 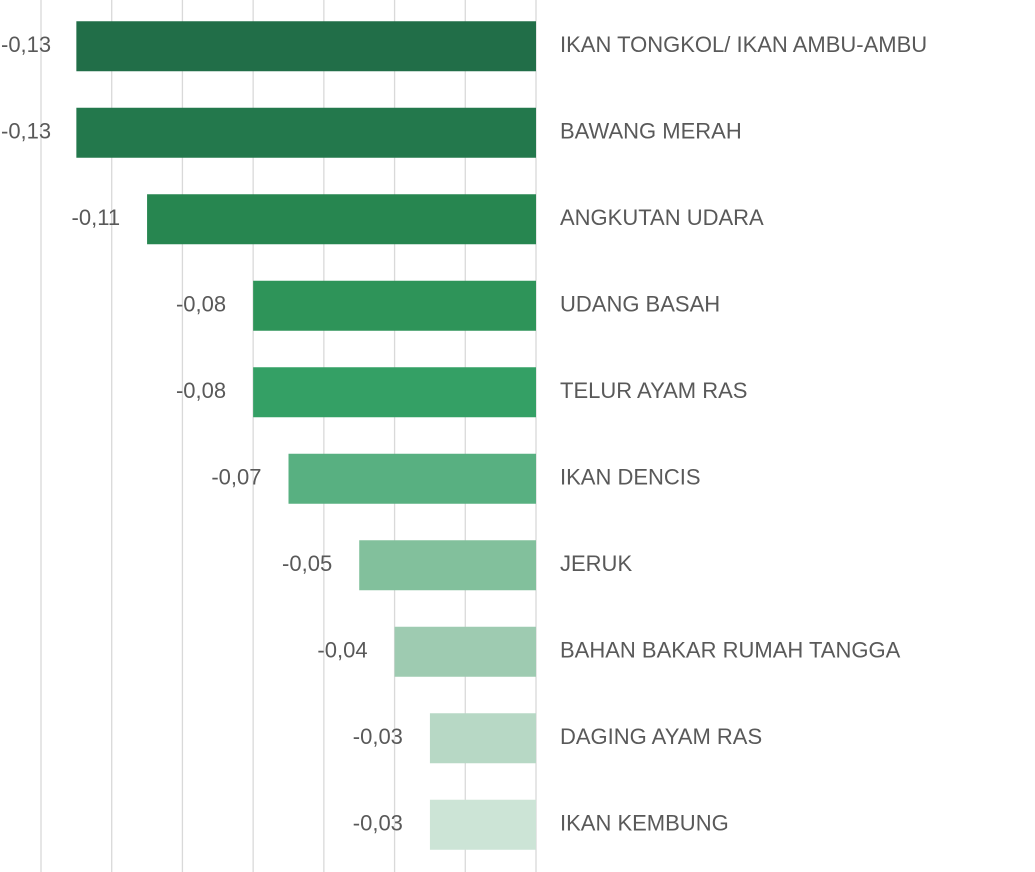 What do you see at coordinates (640, 304) in the screenshot?
I see `category-label: UDANG BASAH` at bounding box center [640, 304].